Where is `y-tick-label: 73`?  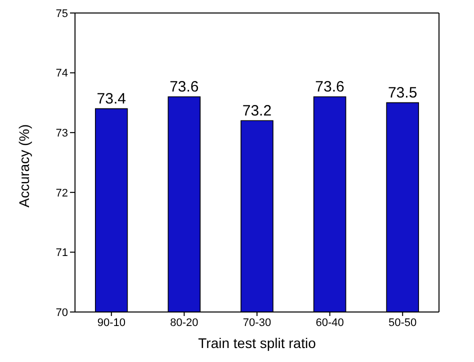
y-tick-label: 73 is located at coordinates (62, 134).